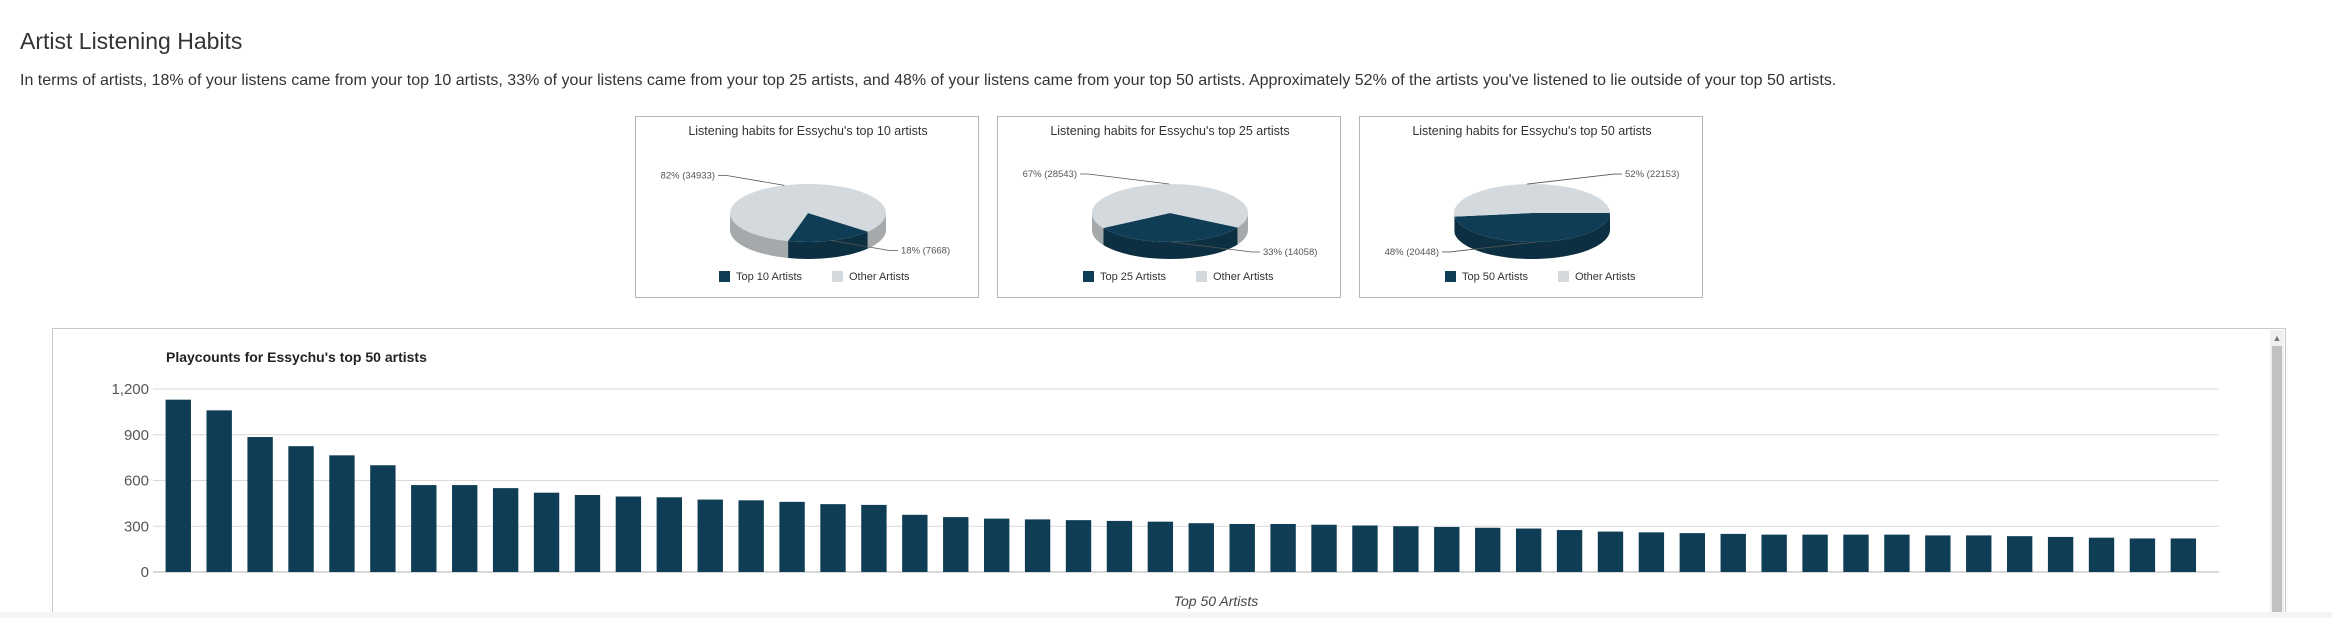 This screenshot has height=618, width=2332. What do you see at coordinates (145, 572) in the screenshot?
I see `y-tick-label: 0` at bounding box center [145, 572].